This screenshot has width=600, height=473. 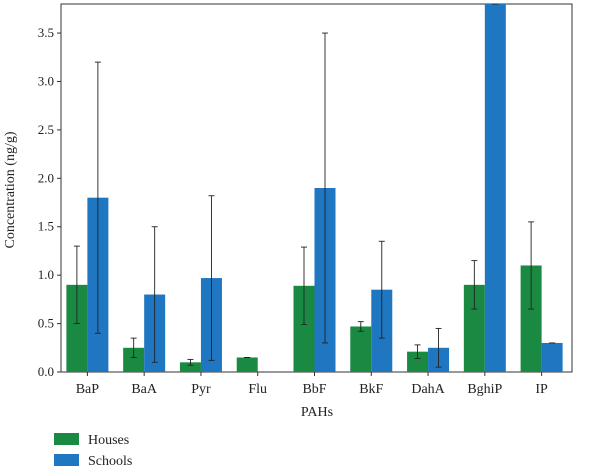 I want to click on legend-label-schools: Schools, so click(x=110, y=461).